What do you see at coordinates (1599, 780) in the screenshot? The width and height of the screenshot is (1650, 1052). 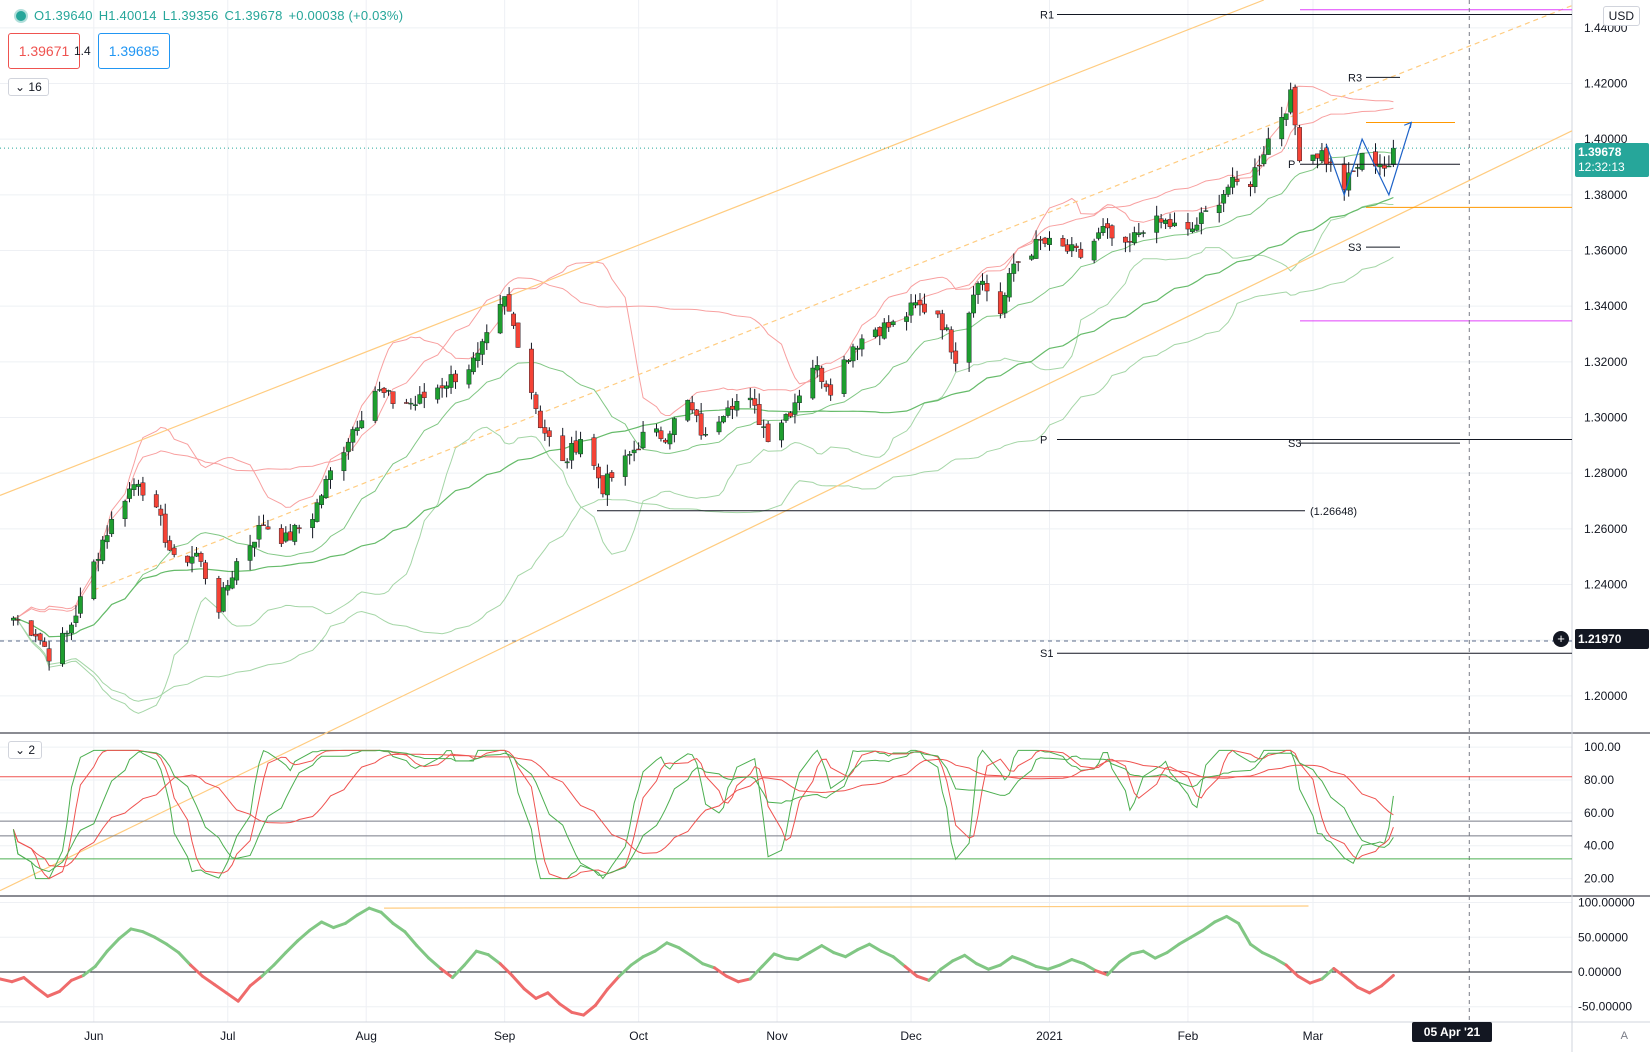 I see `stoch-tick-label: 80.00` at bounding box center [1599, 780].